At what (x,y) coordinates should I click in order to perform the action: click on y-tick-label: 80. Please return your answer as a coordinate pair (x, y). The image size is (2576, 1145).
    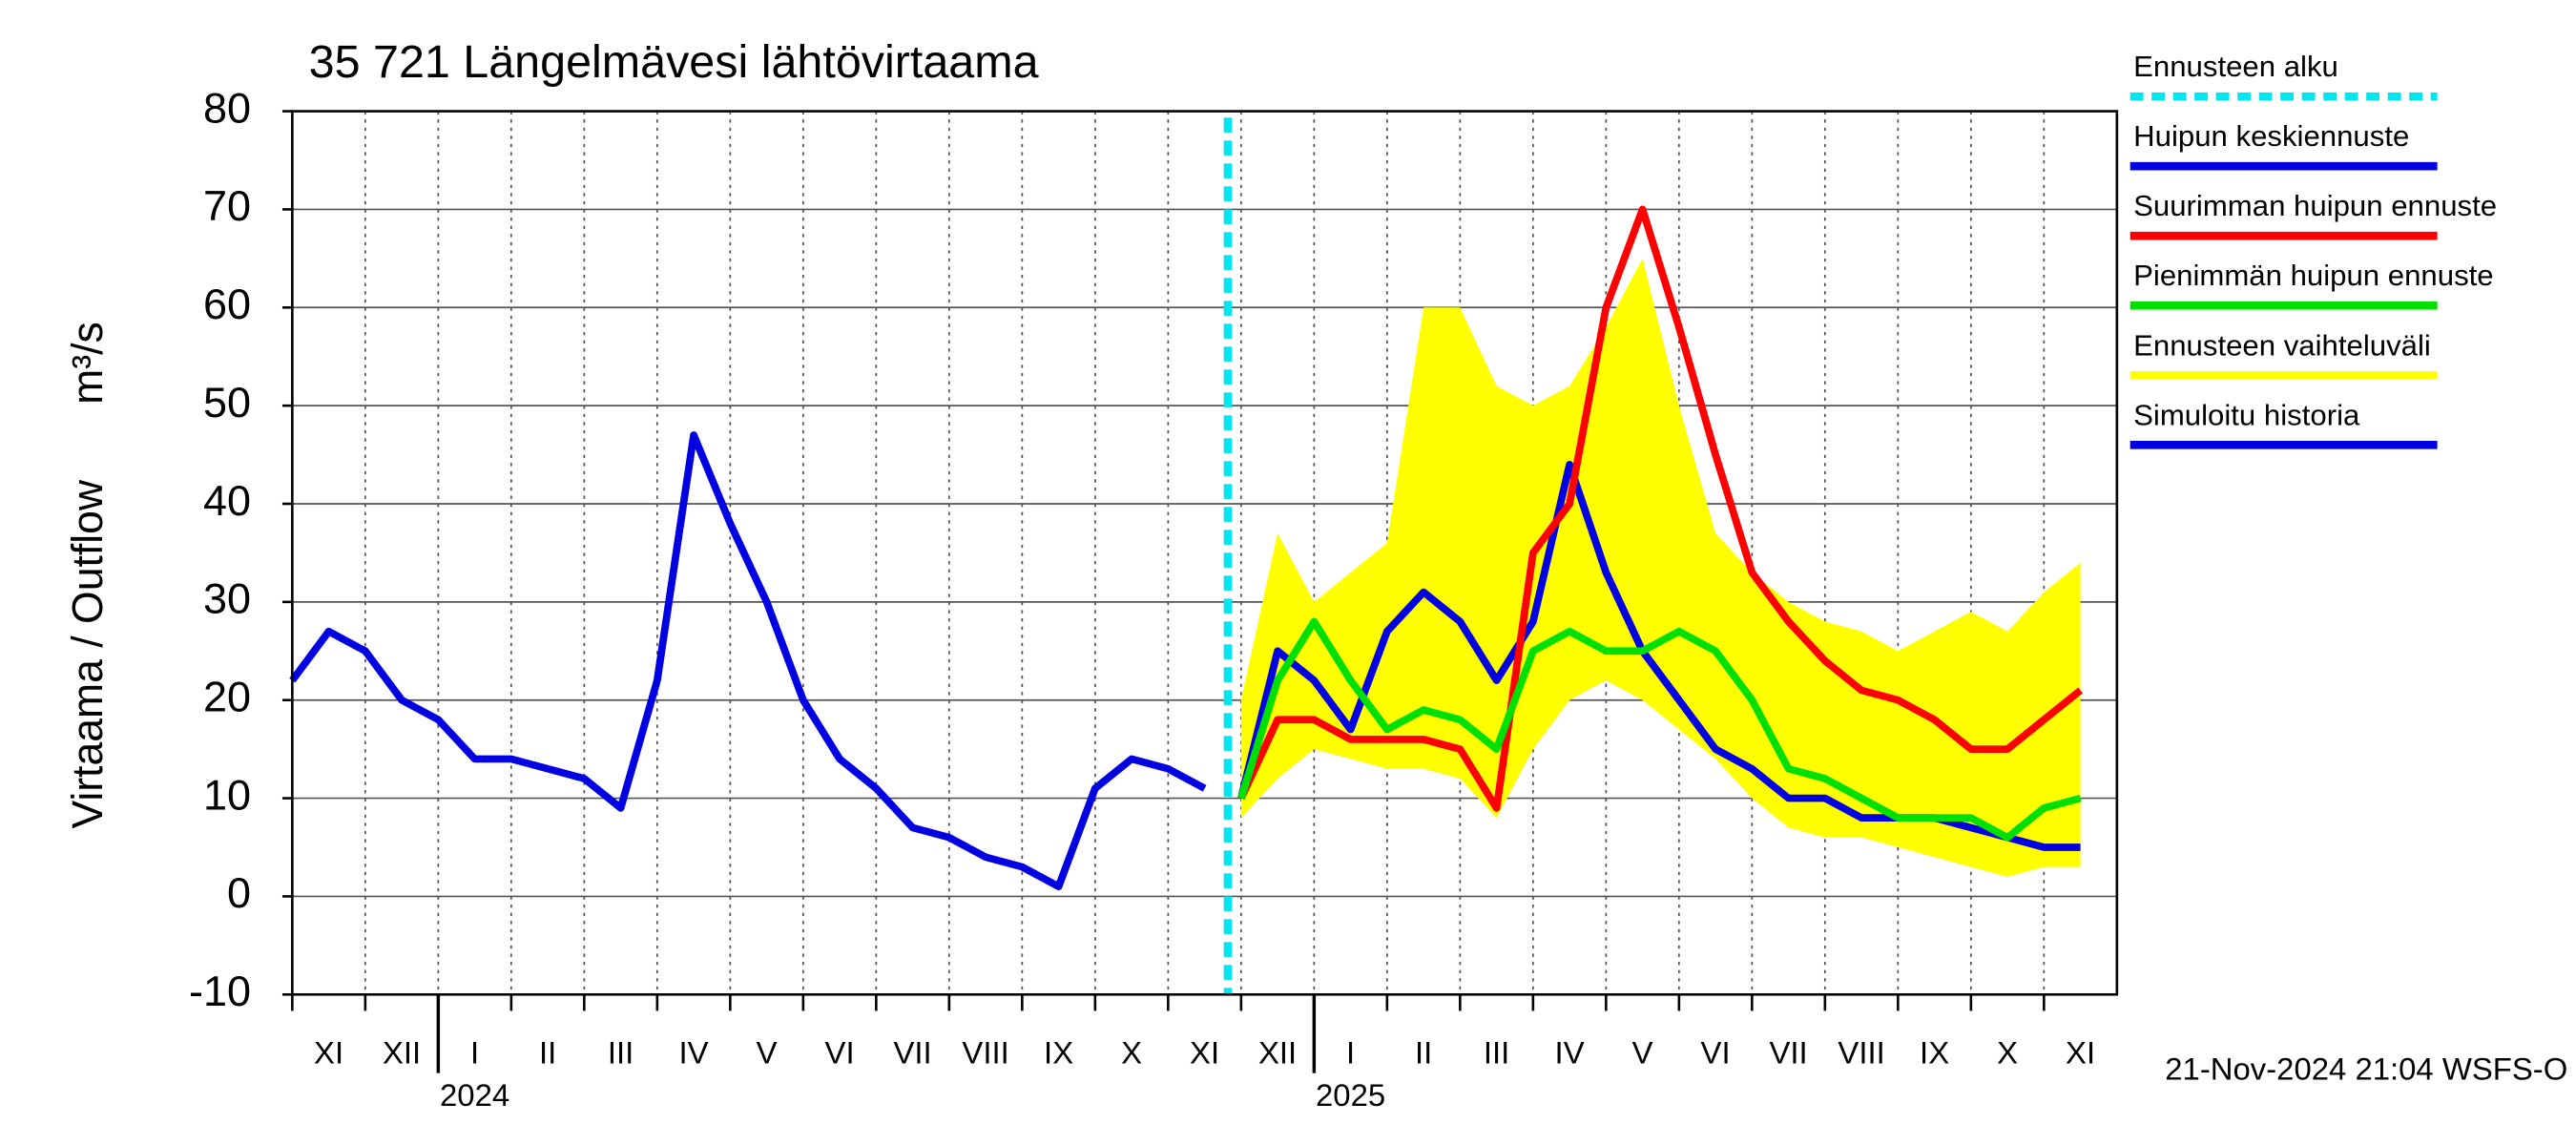
    Looking at the image, I should click on (227, 109).